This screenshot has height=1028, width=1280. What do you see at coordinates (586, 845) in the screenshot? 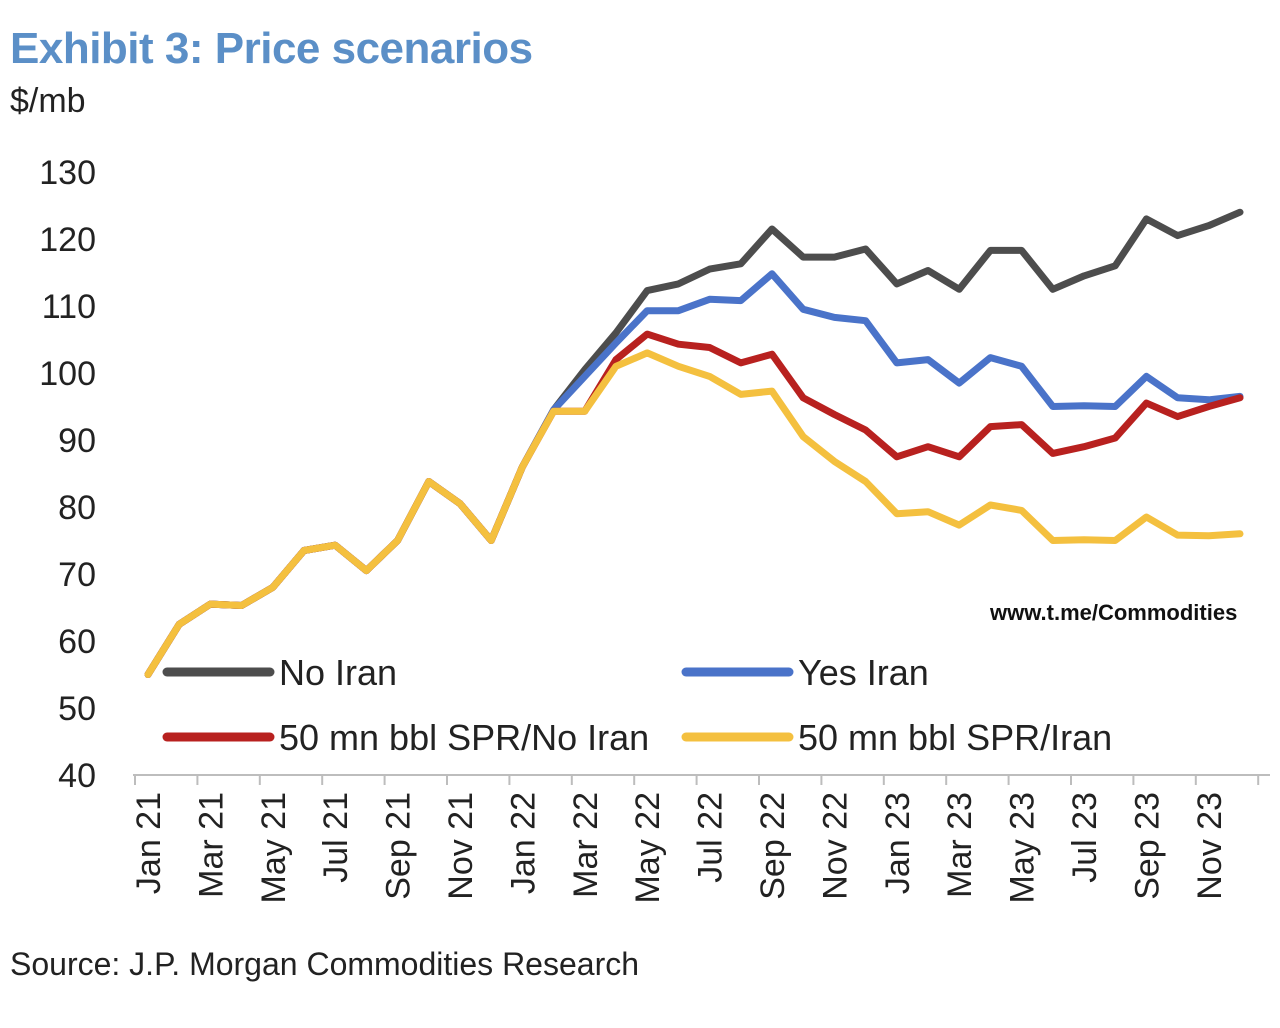
I see `x-tick-label: Mar 22` at bounding box center [586, 845].